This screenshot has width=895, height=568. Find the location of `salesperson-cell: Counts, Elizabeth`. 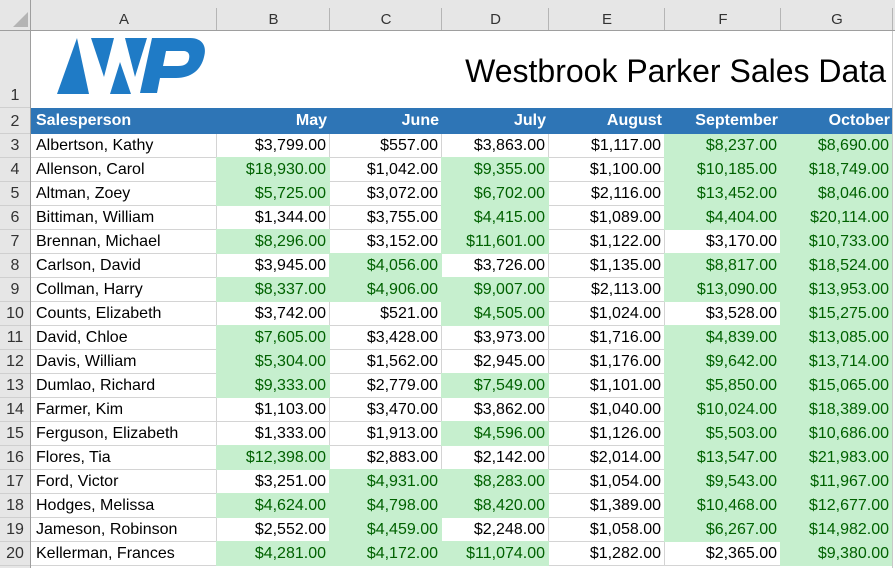

salesperson-cell: Counts, Elizabeth is located at coordinates (124, 314).